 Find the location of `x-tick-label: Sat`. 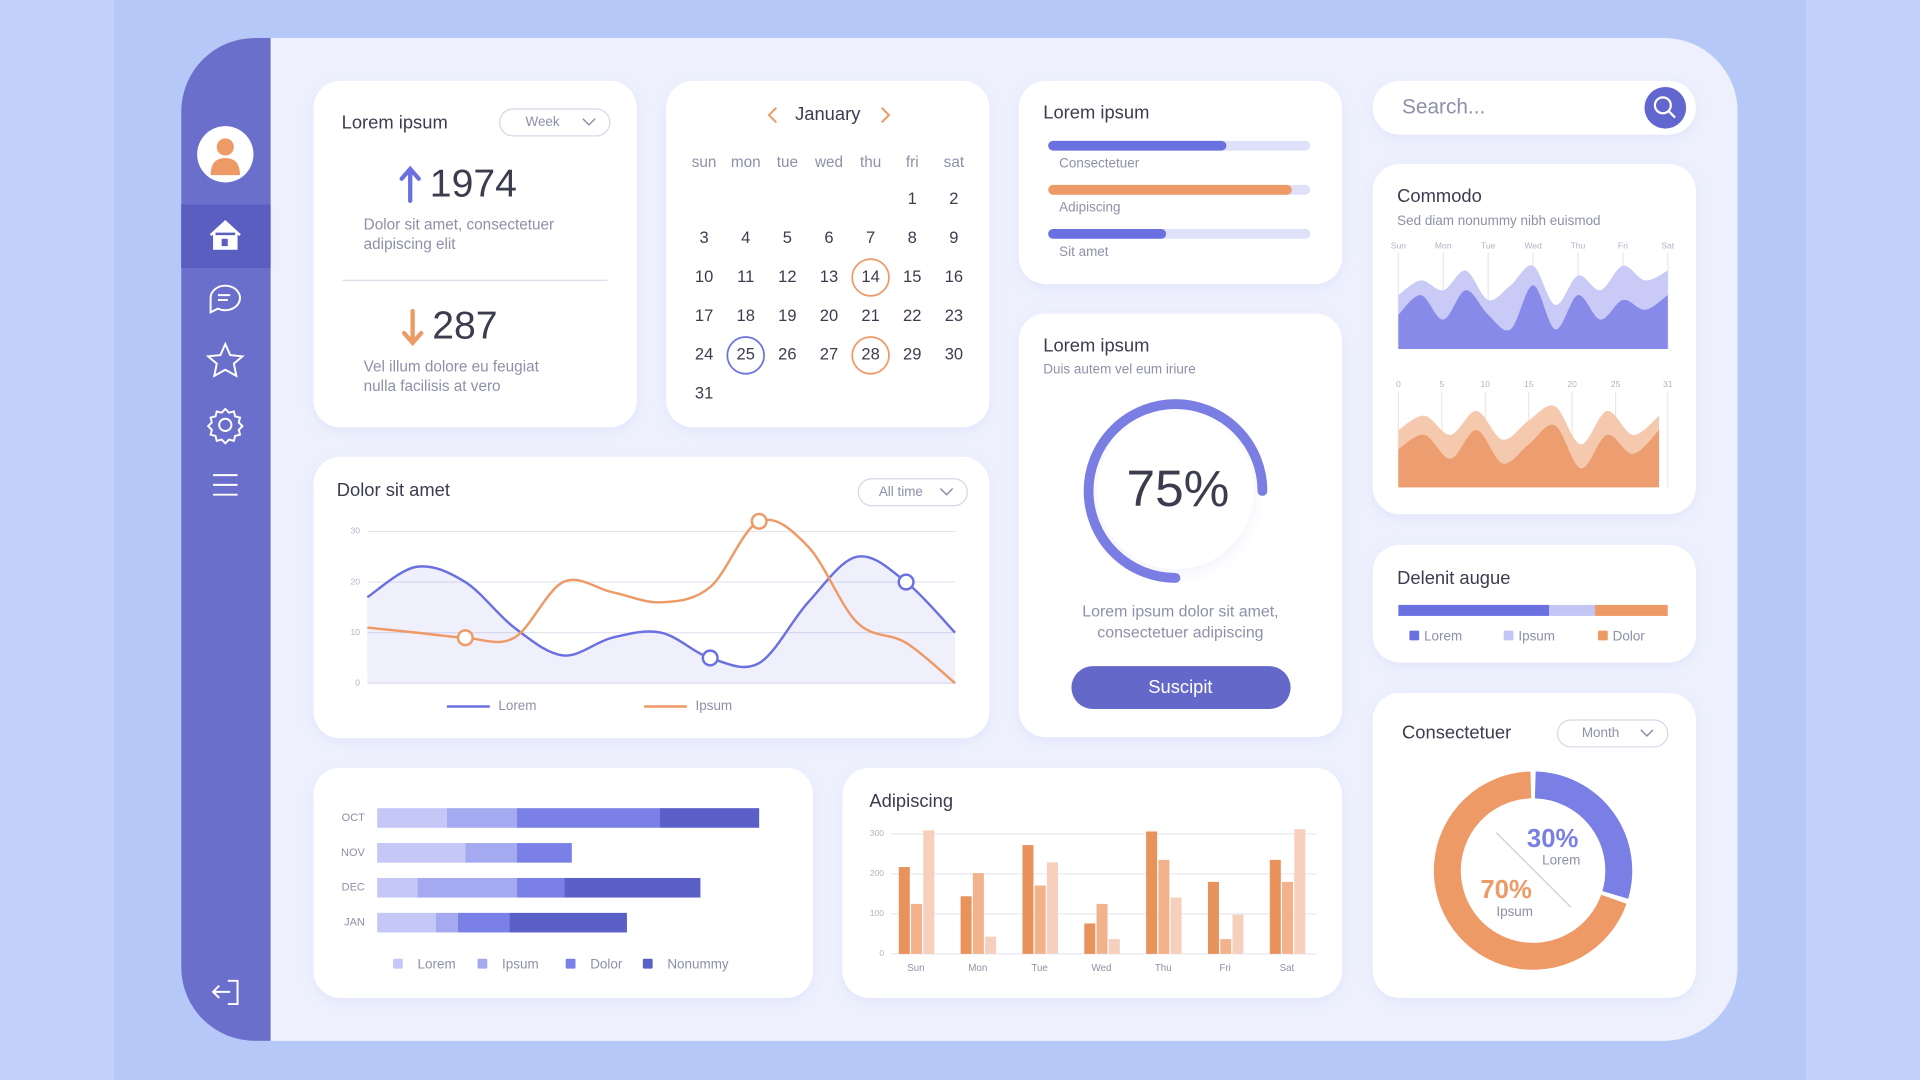

x-tick-label: Sat is located at coordinates (1287, 968).